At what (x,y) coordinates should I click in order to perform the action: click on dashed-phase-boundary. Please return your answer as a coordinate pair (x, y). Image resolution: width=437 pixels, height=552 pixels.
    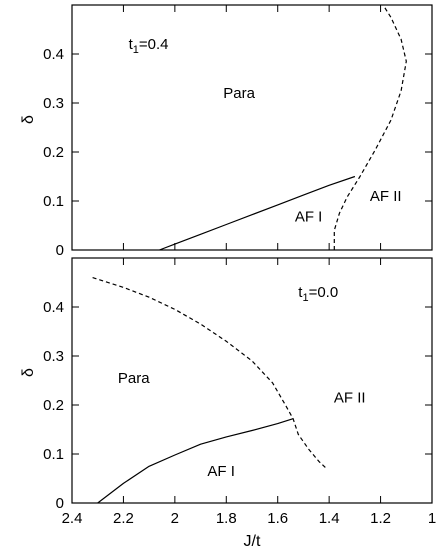
    Looking at the image, I should click on (370, 127).